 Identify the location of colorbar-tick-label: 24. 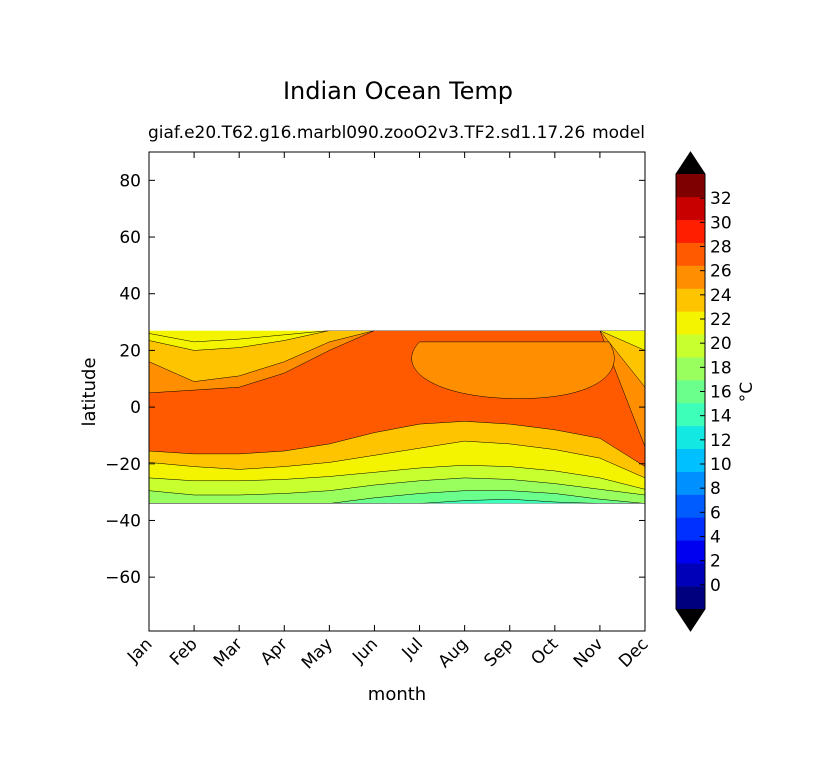
(721, 296).